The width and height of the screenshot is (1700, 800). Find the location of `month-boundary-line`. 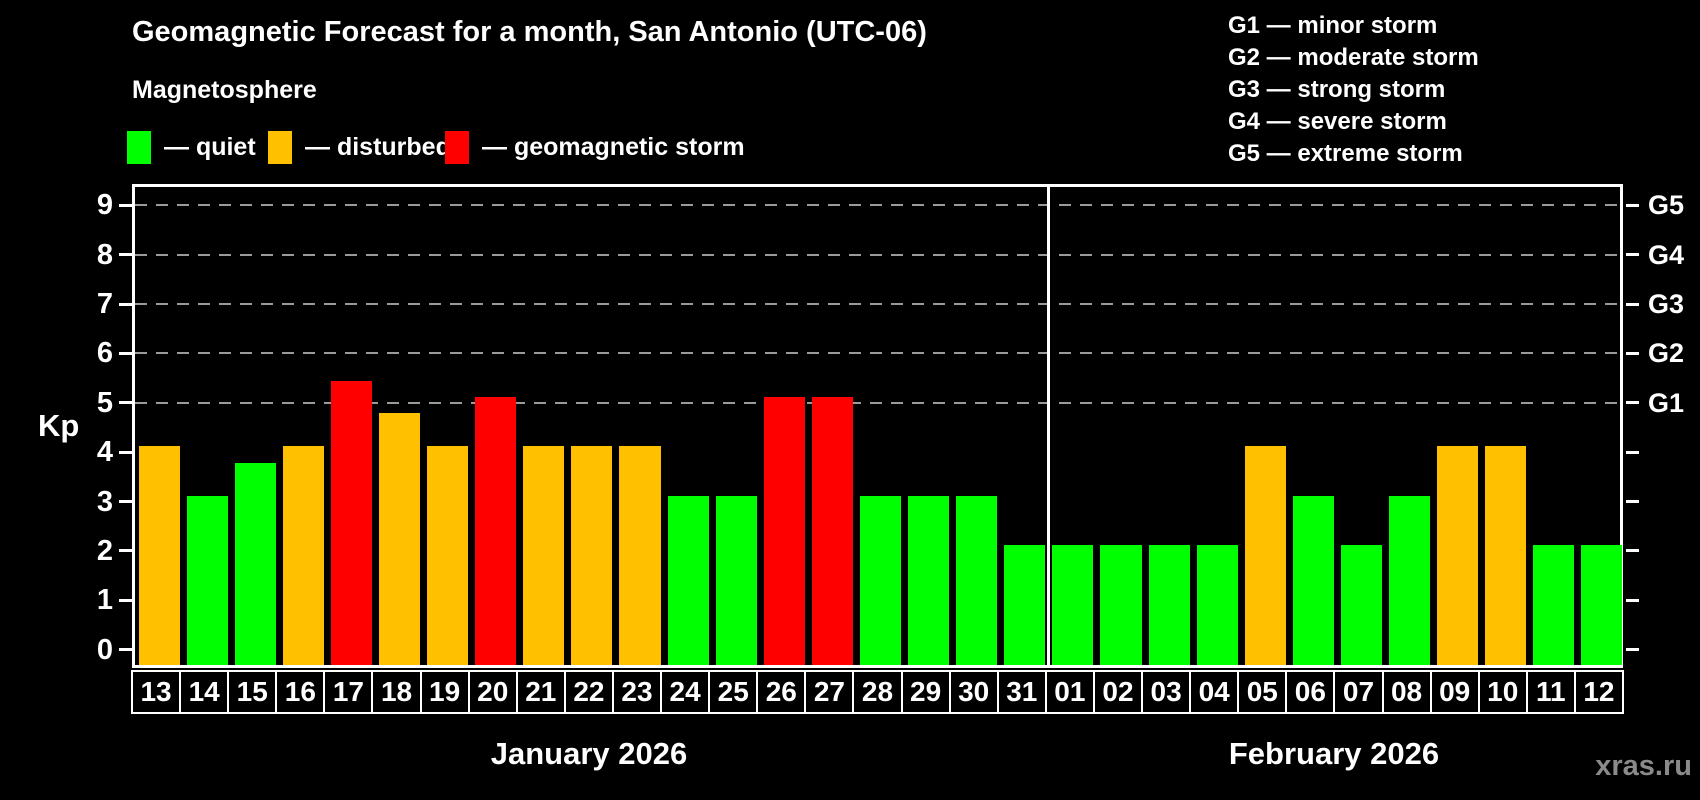

month-boundary-line is located at coordinates (1049, 426).